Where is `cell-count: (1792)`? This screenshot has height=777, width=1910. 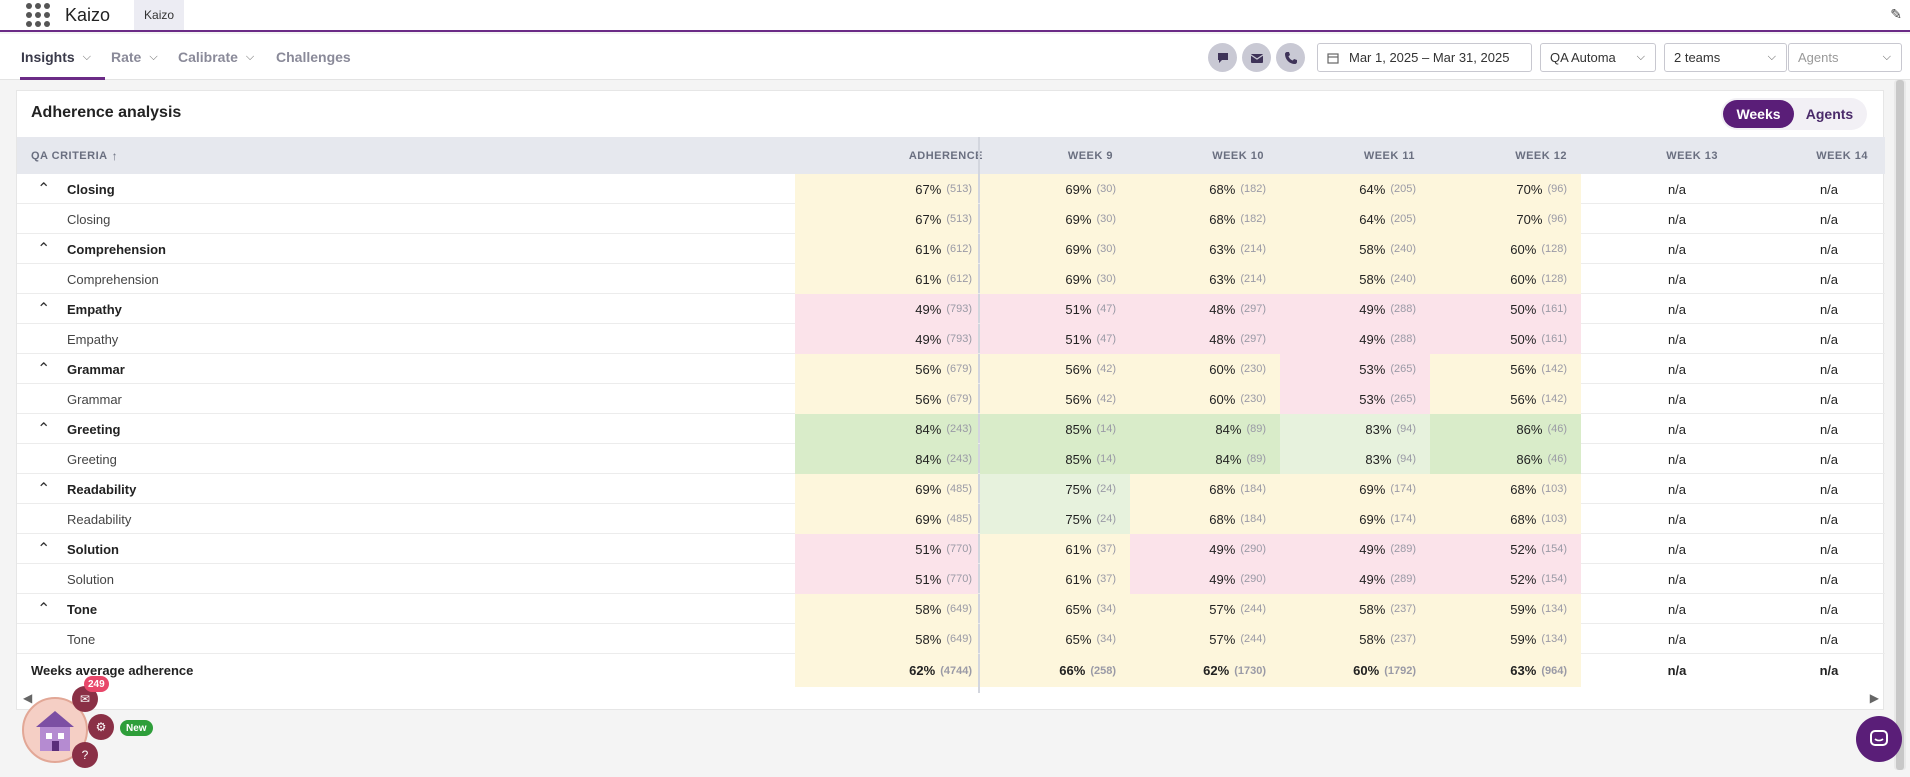
cell-count: (1792) is located at coordinates (1400, 670).